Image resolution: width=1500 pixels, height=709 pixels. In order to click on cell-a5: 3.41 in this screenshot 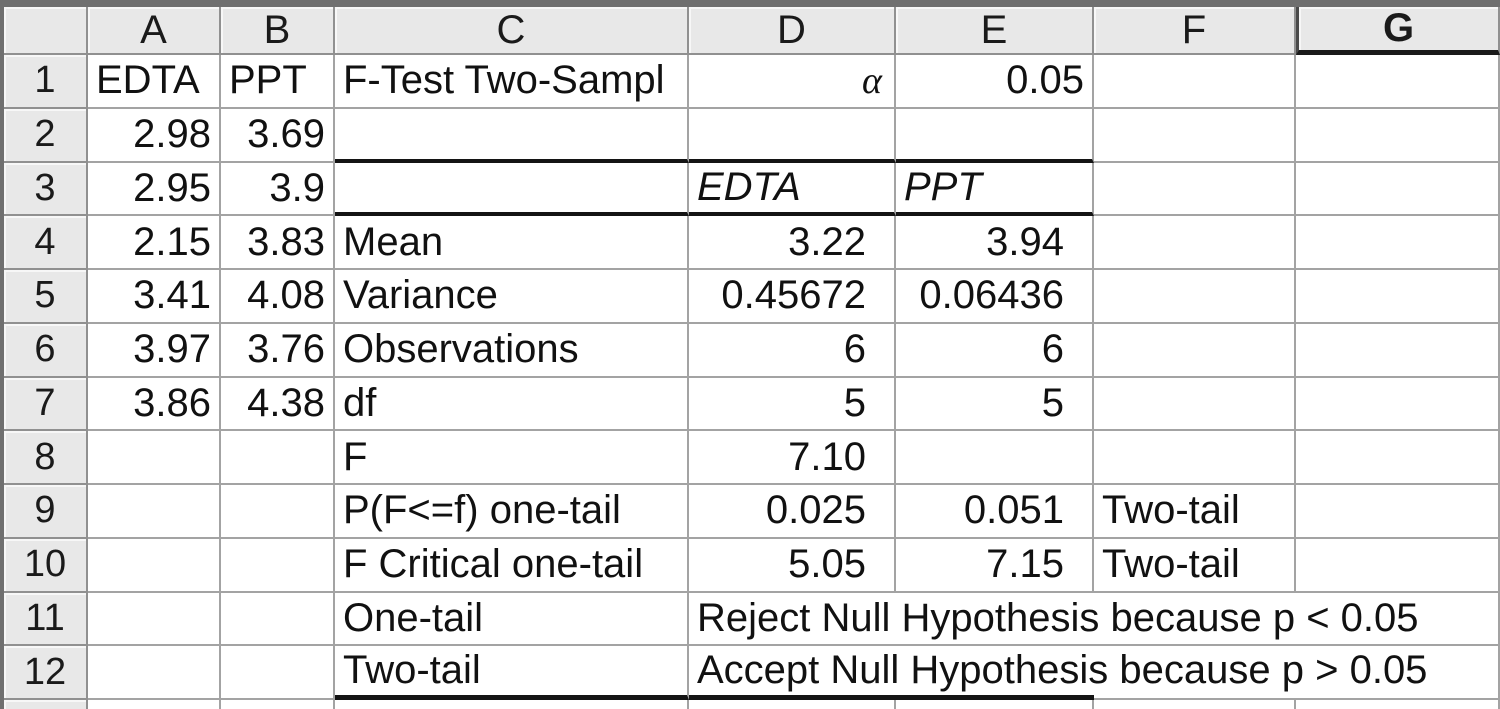, I will do `click(154, 297)`.